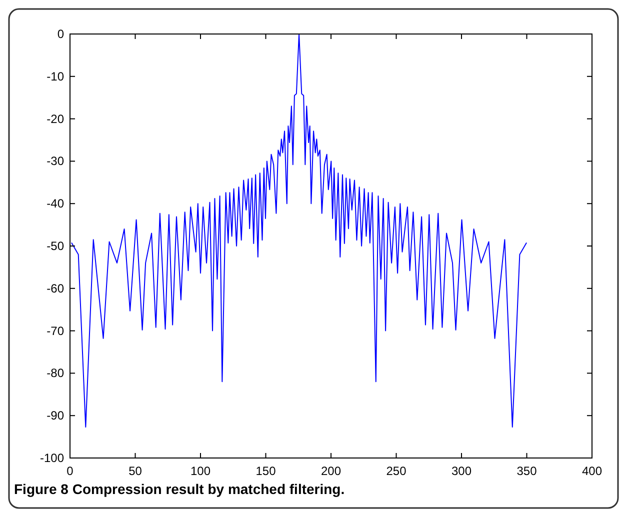  Describe the element at coordinates (60, 34) in the screenshot. I see `y-tick-label: 0` at that location.